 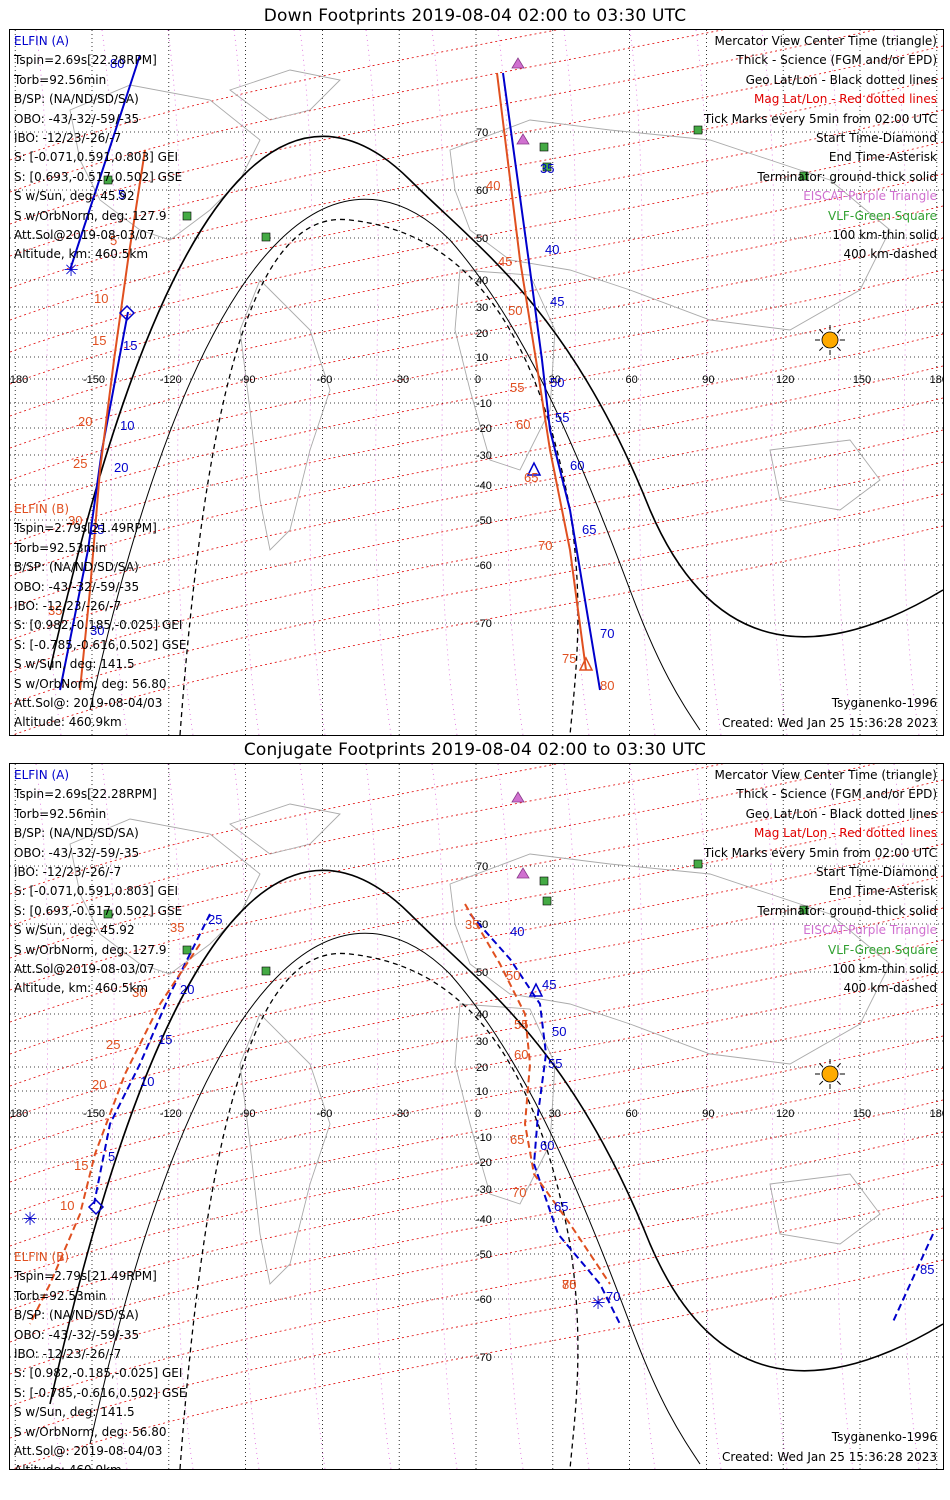 I want to click on sun-ray, so click(x=821, y=348).